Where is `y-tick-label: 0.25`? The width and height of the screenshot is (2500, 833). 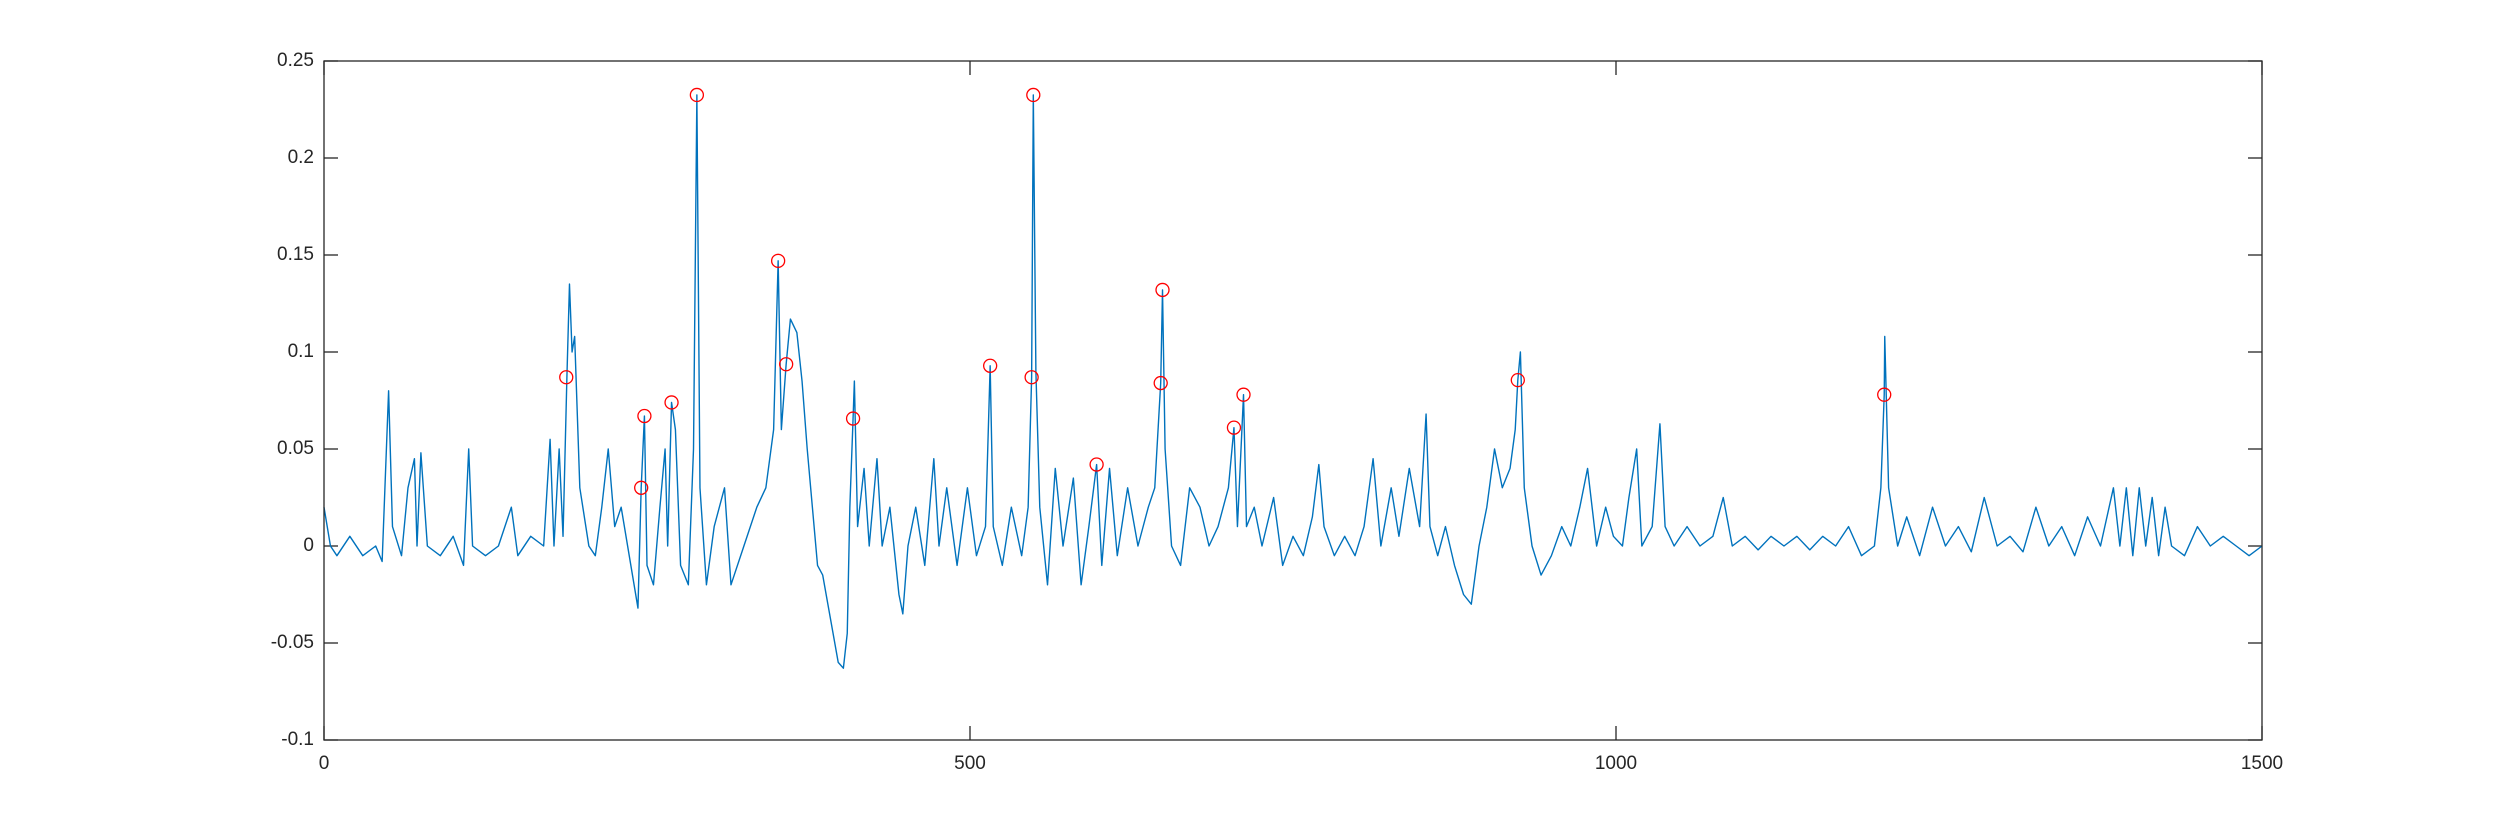 y-tick-label: 0.25 is located at coordinates (295, 60).